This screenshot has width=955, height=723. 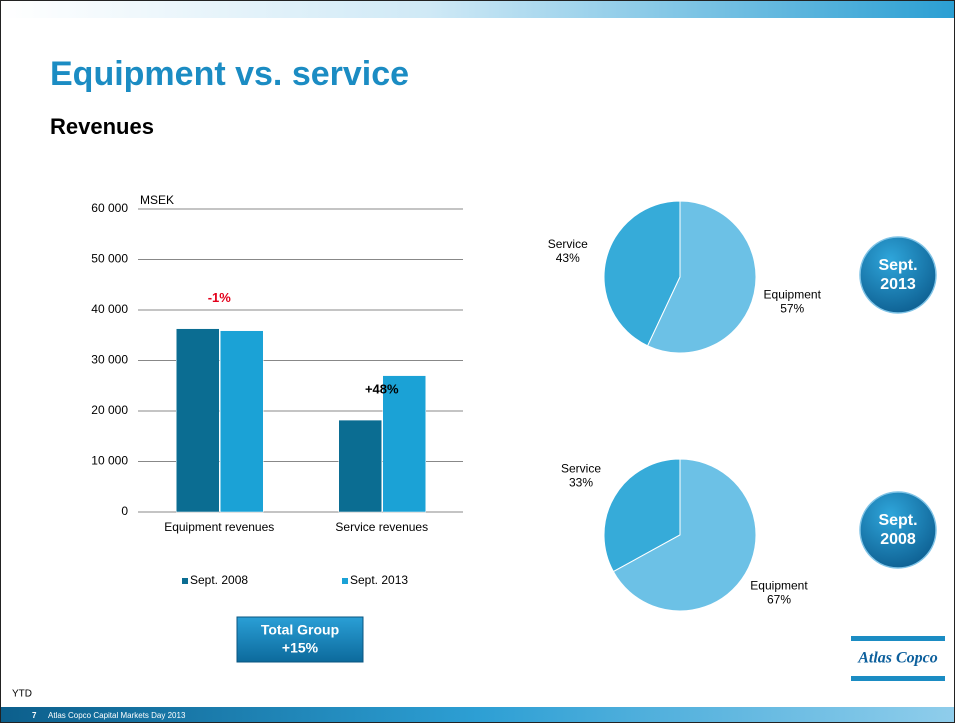 What do you see at coordinates (898, 284) in the screenshot?
I see `date-badge-text: 2013` at bounding box center [898, 284].